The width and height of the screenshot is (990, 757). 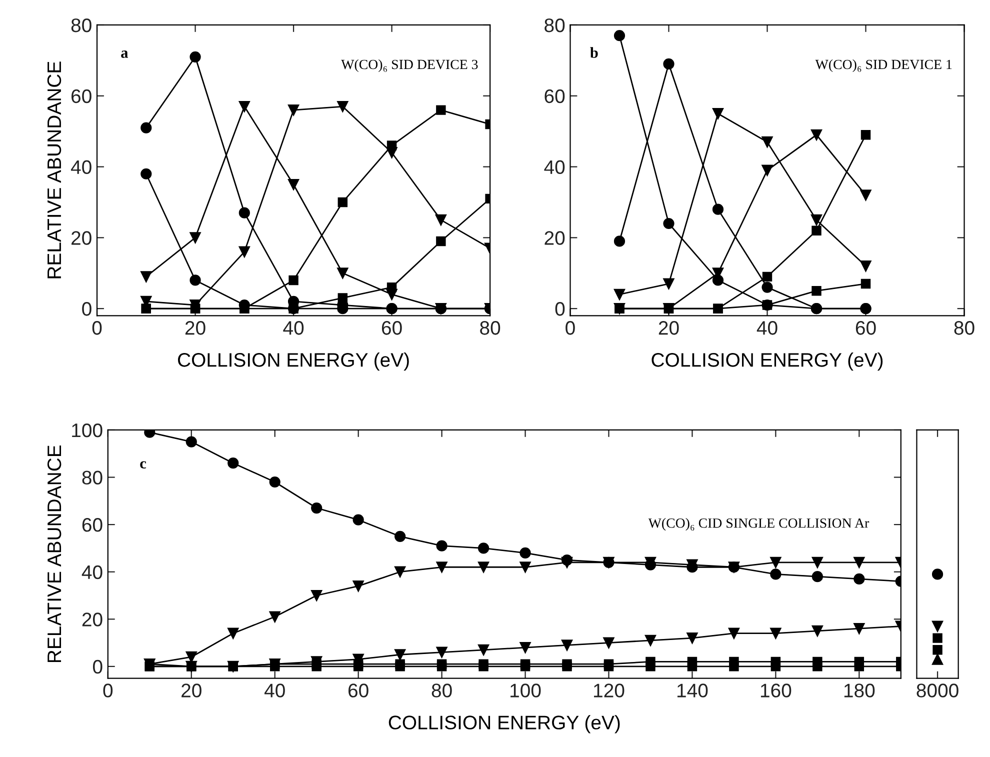 What do you see at coordinates (692, 691) in the screenshot?
I see `x-tick-label: 140` at bounding box center [692, 691].